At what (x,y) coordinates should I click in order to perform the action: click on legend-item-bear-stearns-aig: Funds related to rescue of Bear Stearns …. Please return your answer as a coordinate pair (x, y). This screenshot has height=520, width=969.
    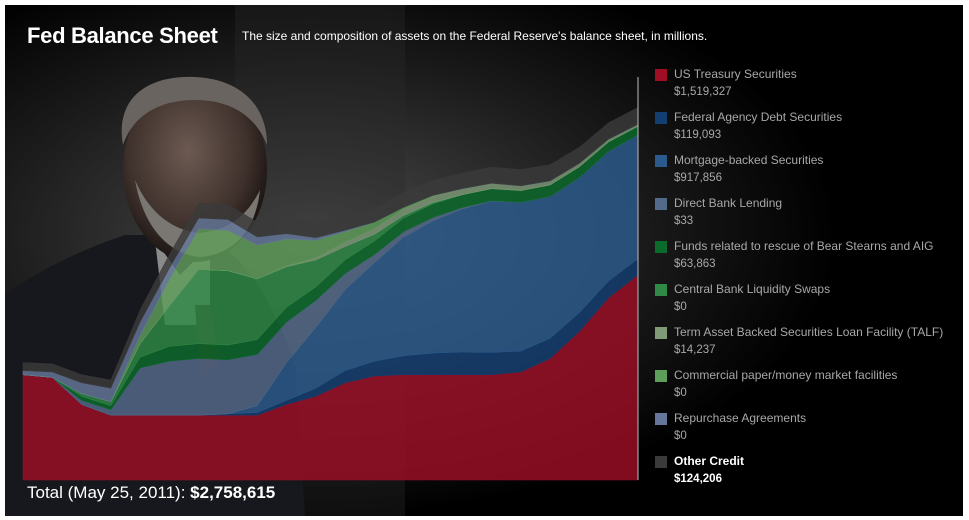
    Looking at the image, I should click on (807, 258).